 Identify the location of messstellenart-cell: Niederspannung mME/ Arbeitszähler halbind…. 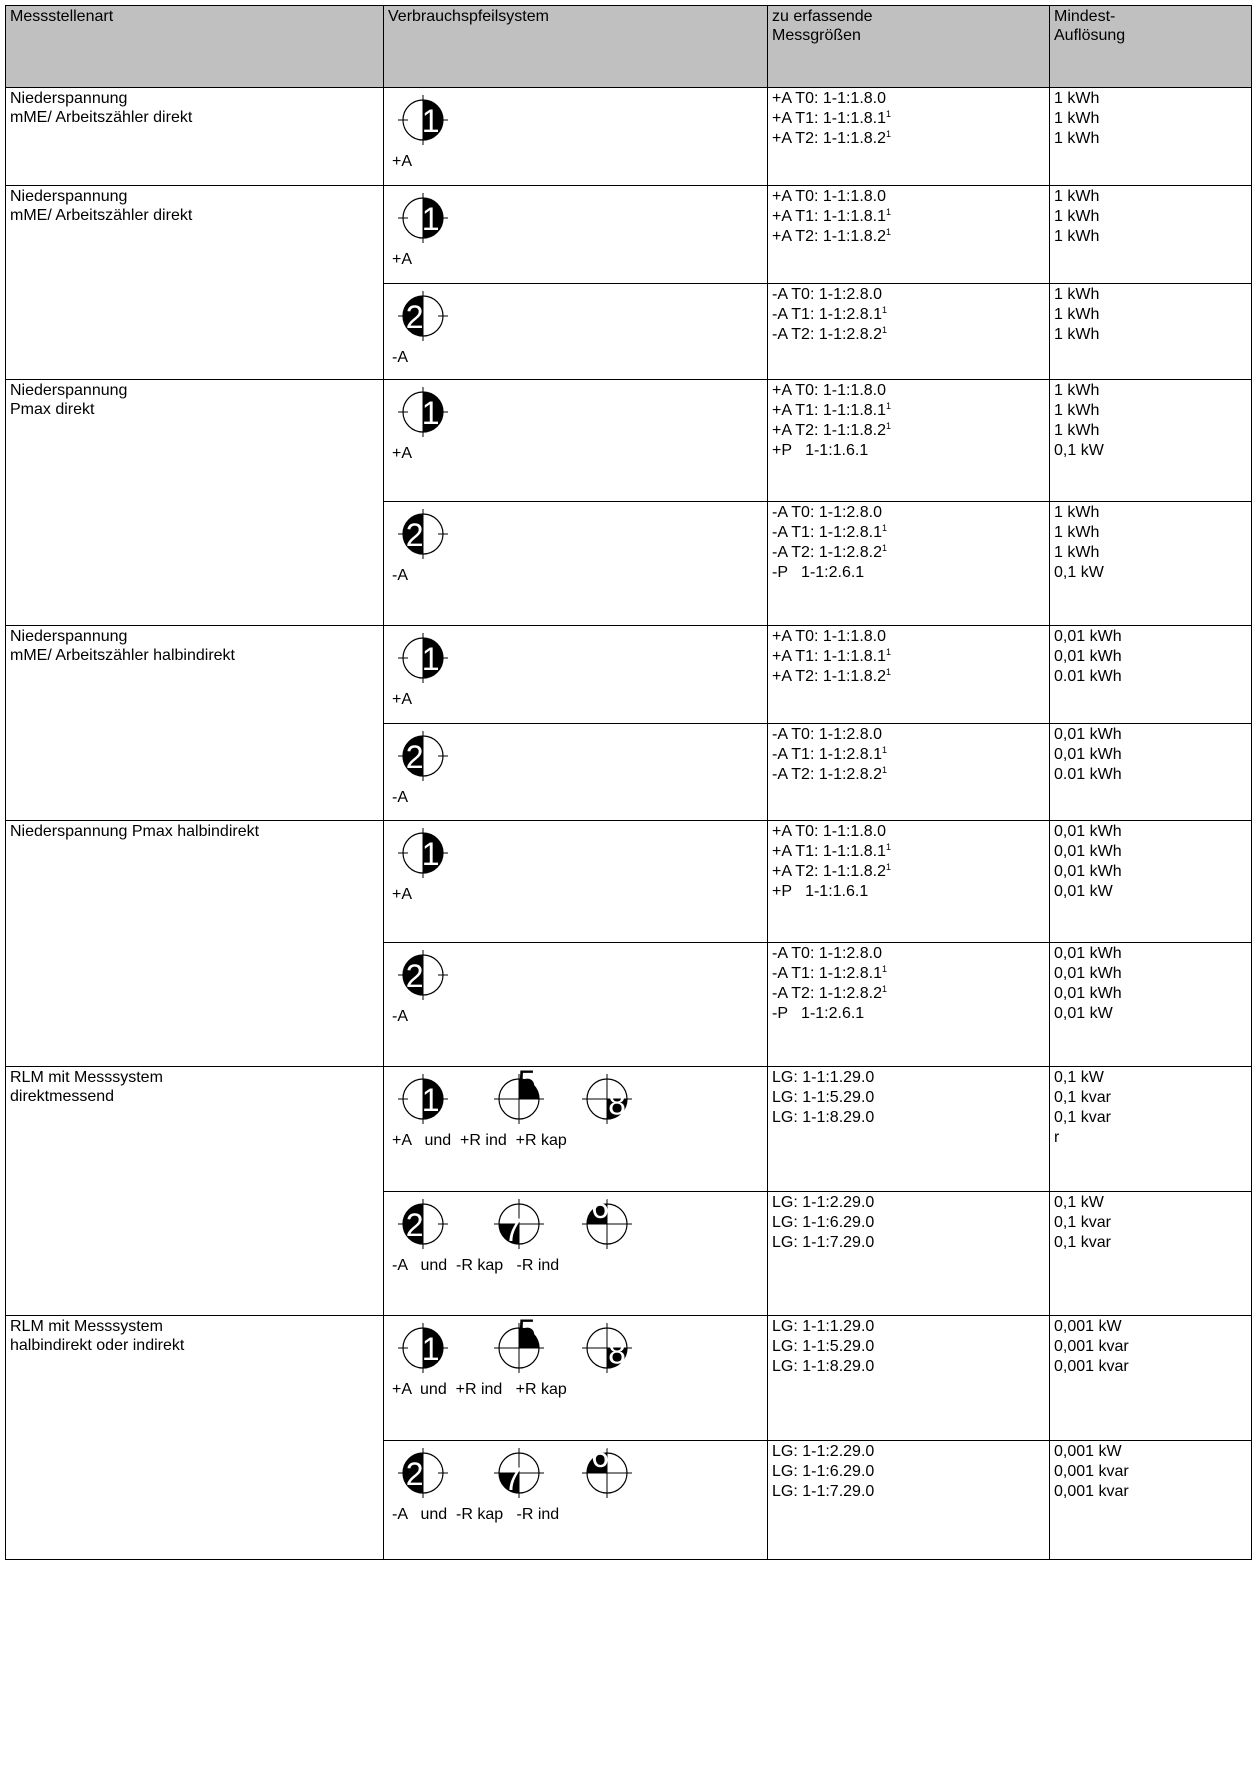
(194, 723).